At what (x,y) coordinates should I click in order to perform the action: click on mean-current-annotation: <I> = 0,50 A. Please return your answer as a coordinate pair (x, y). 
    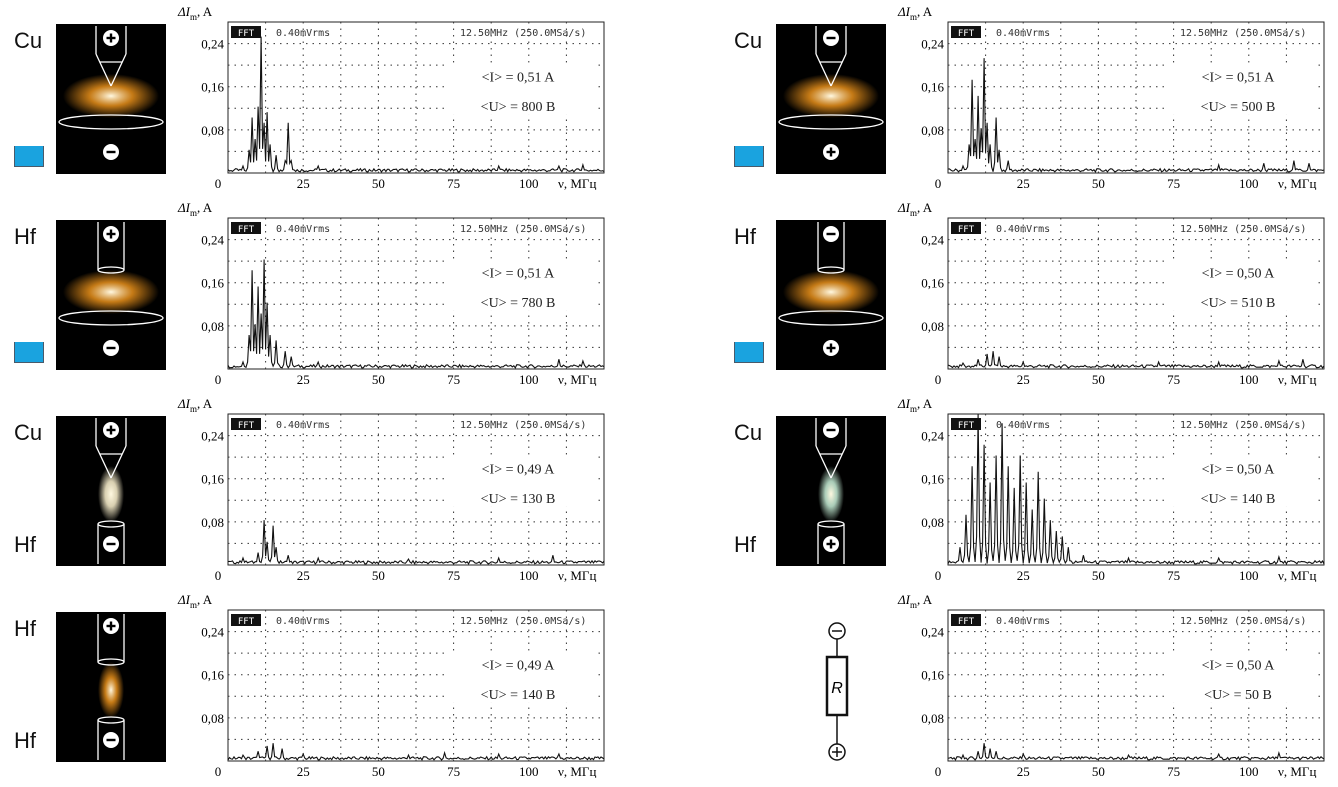
    Looking at the image, I should click on (1239, 665).